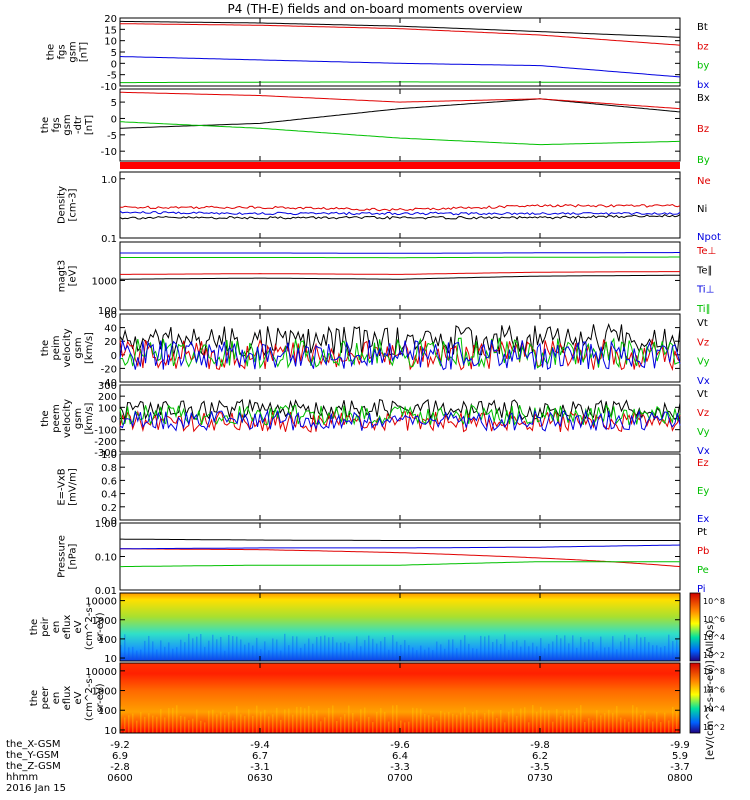  I want to click on y-axis-label: [nPa], so click(73, 556).